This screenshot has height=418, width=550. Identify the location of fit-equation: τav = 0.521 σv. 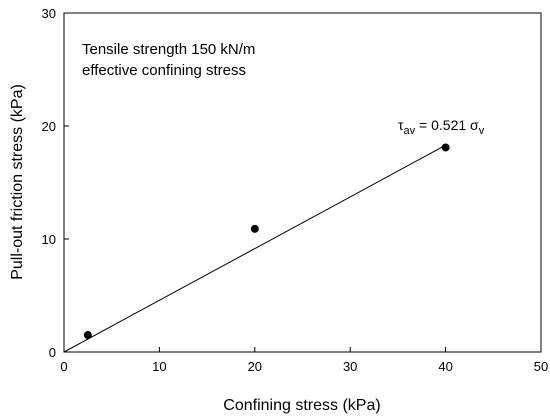
(441, 127).